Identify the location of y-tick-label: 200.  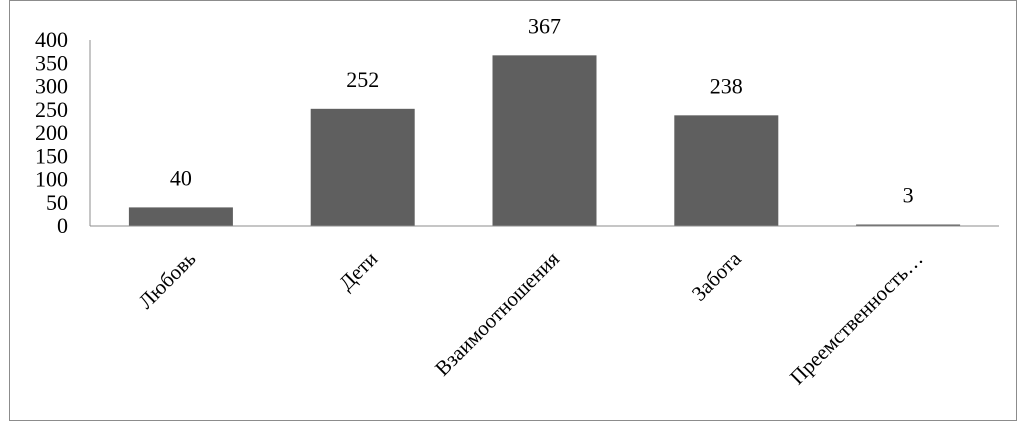
(51, 132).